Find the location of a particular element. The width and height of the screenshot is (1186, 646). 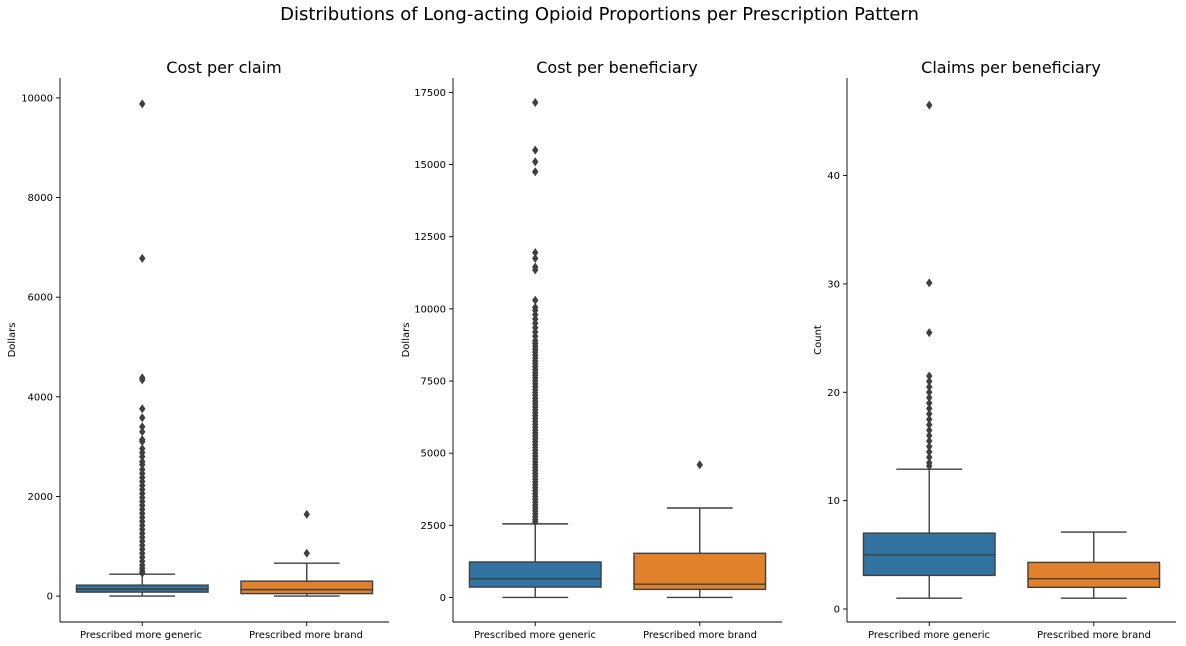

y-axis-label: Count is located at coordinates (818, 340).